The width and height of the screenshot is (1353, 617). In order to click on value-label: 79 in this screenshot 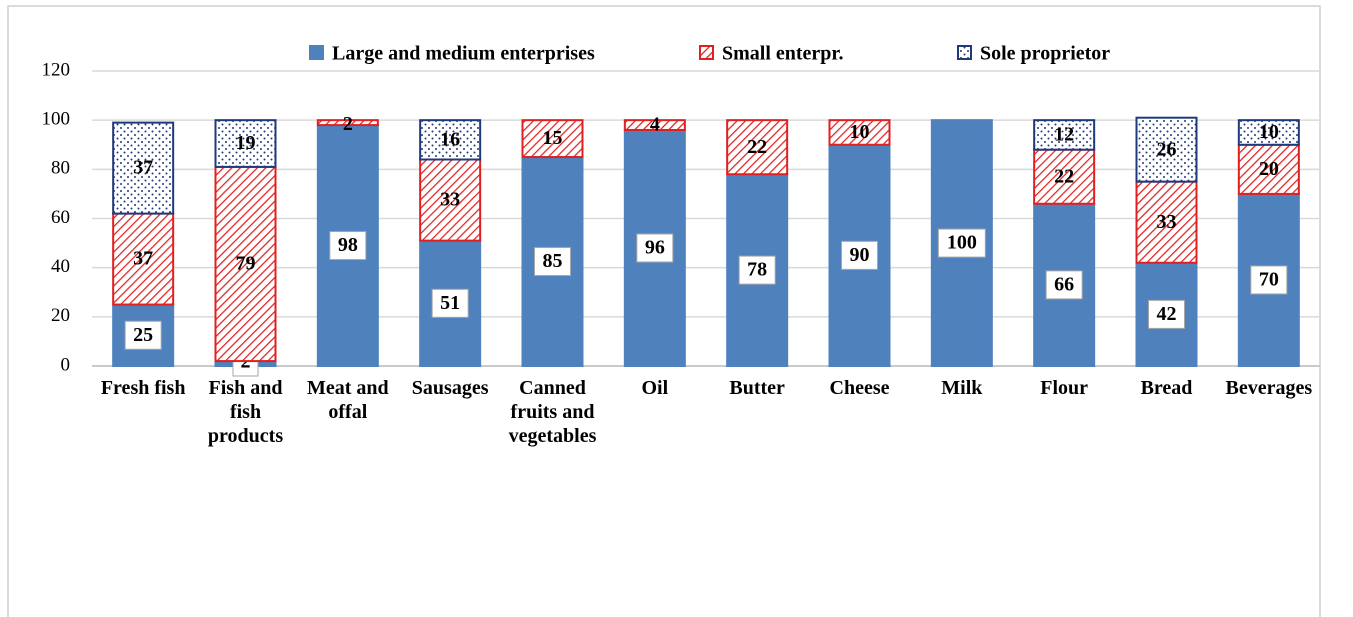, I will do `click(246, 264)`.